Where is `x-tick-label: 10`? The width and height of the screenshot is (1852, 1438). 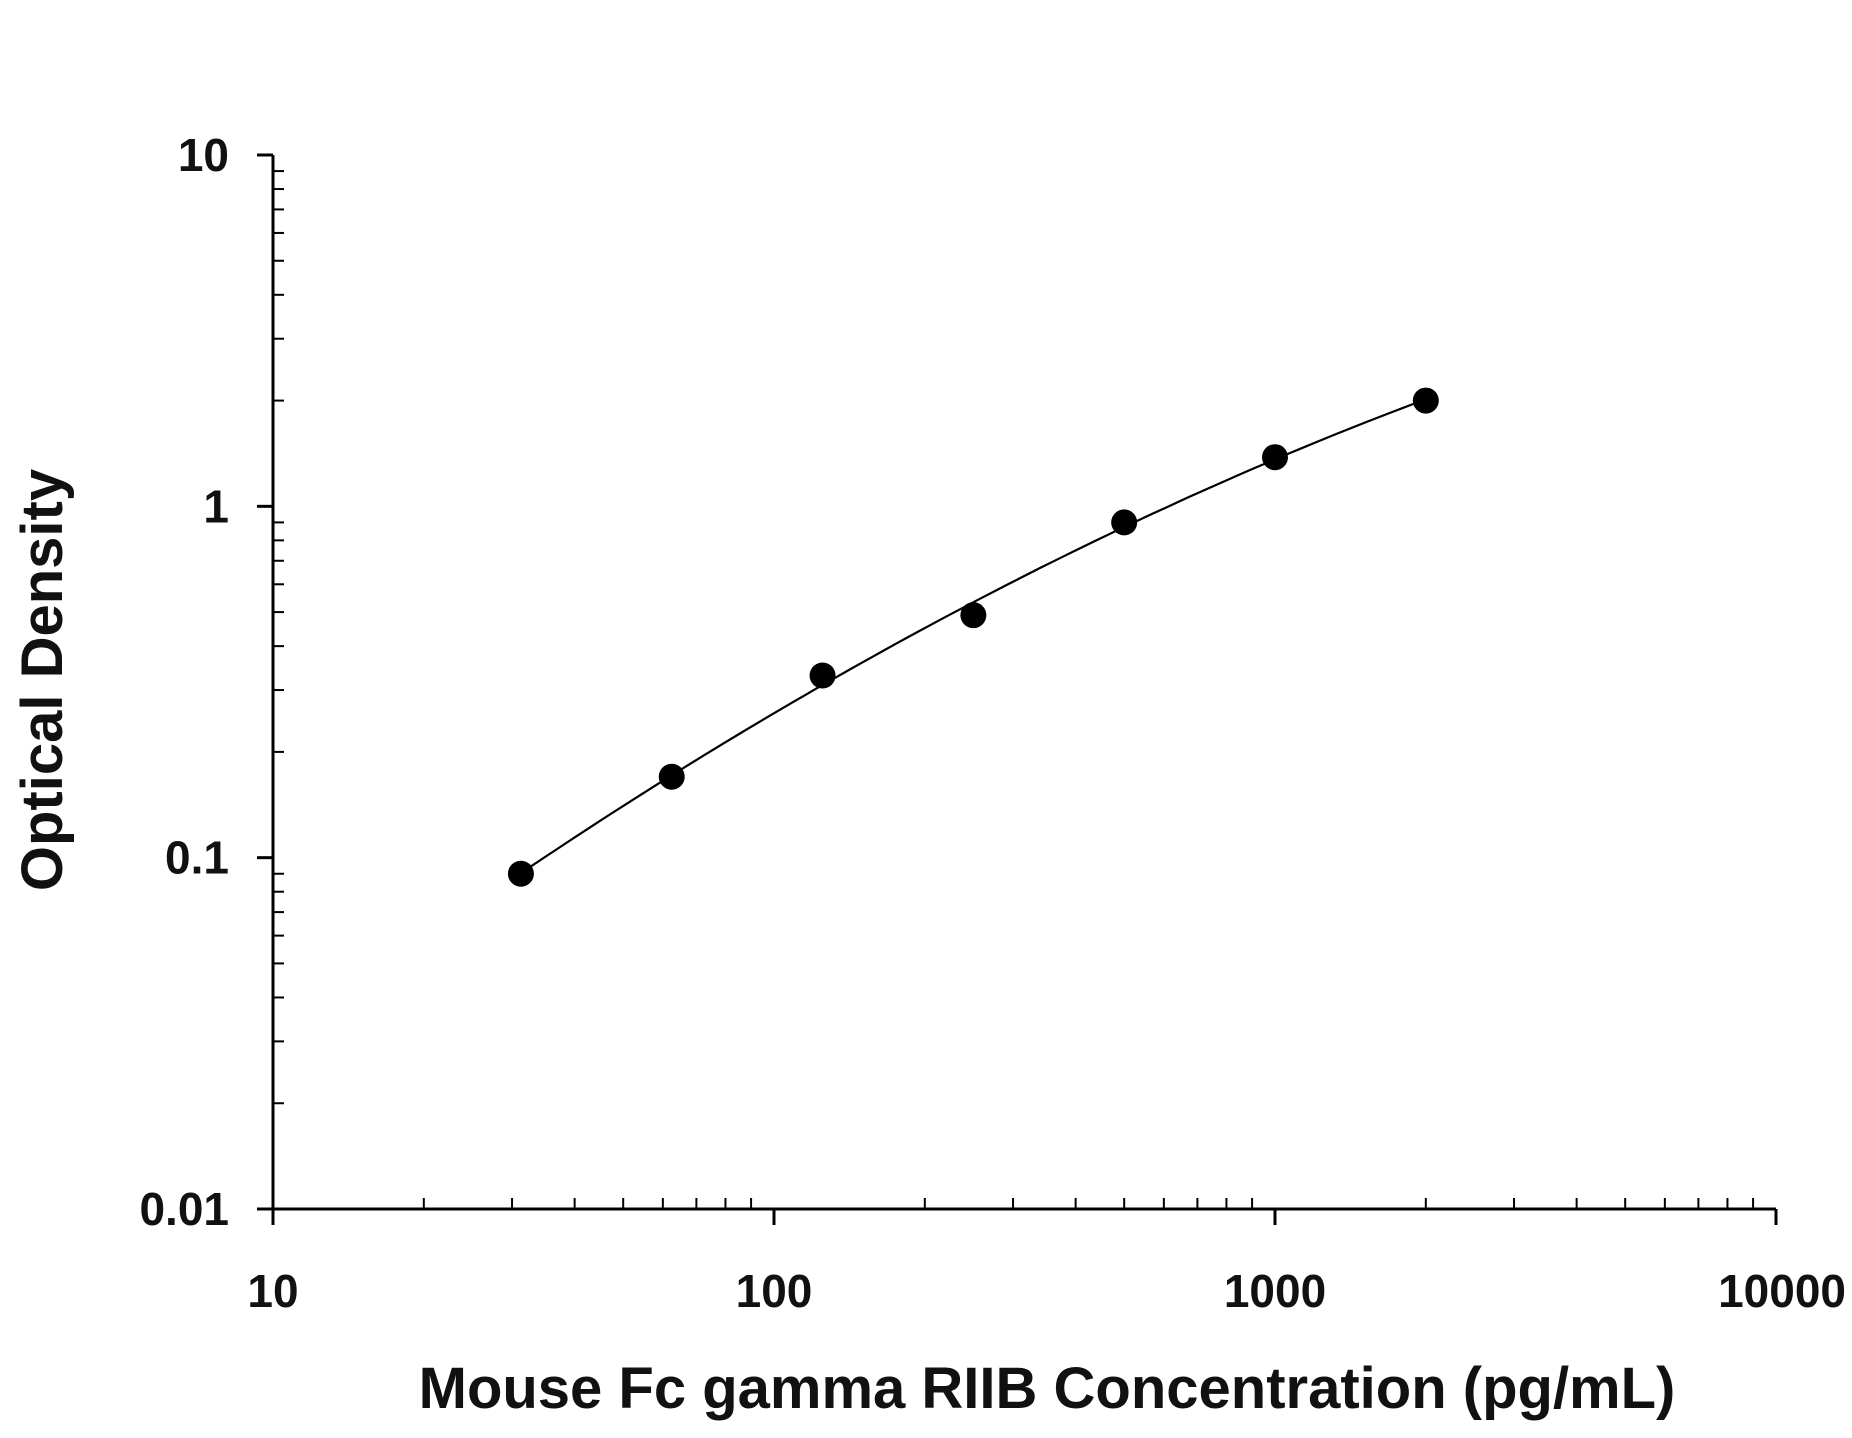 x-tick-label: 10 is located at coordinates (272, 1291).